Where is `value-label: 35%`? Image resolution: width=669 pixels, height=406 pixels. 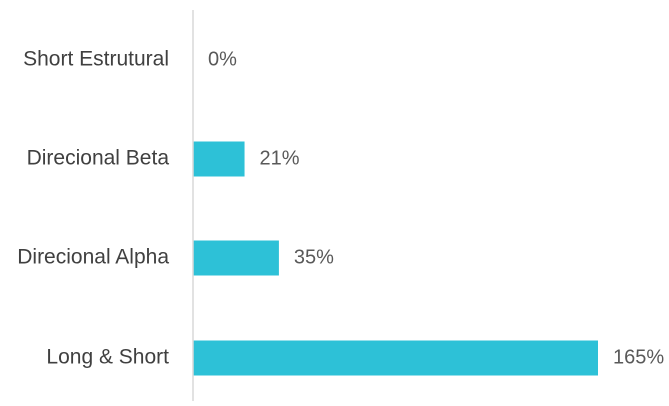 value-label: 35% is located at coordinates (314, 257).